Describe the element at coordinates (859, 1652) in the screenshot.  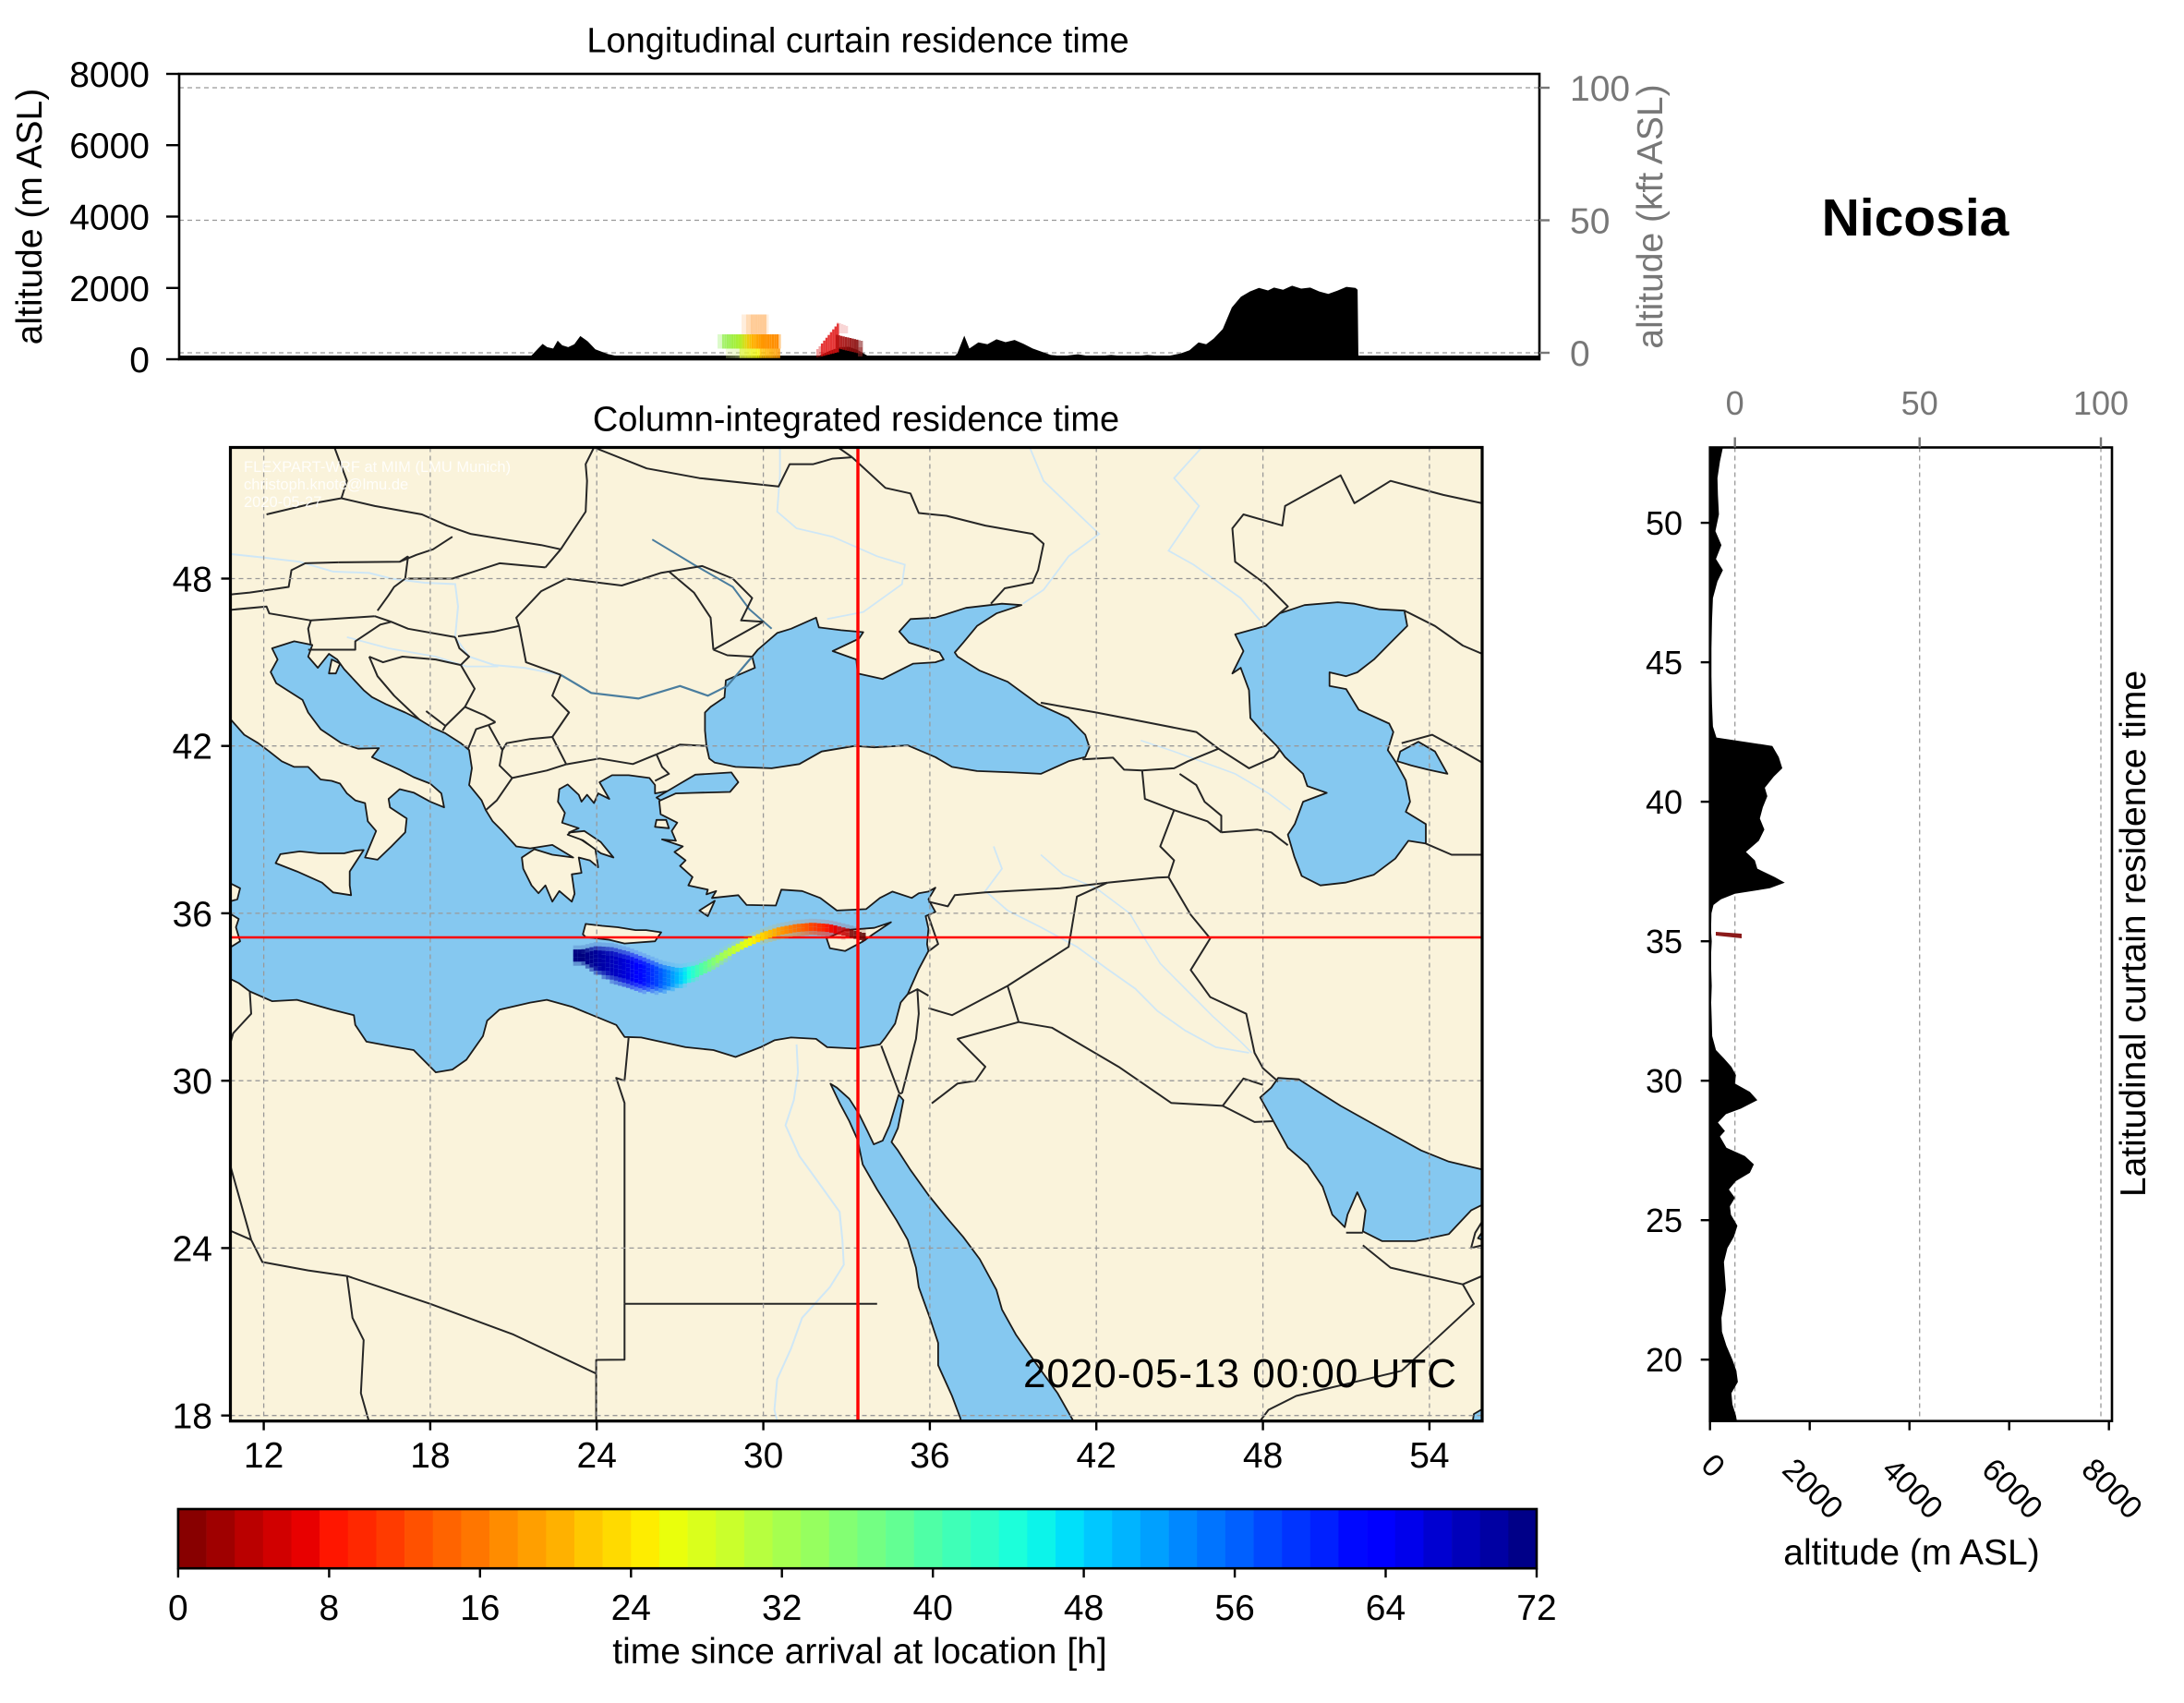
I see `svg-text:time since arrival at location: time since arrival at location [h]` at that location.